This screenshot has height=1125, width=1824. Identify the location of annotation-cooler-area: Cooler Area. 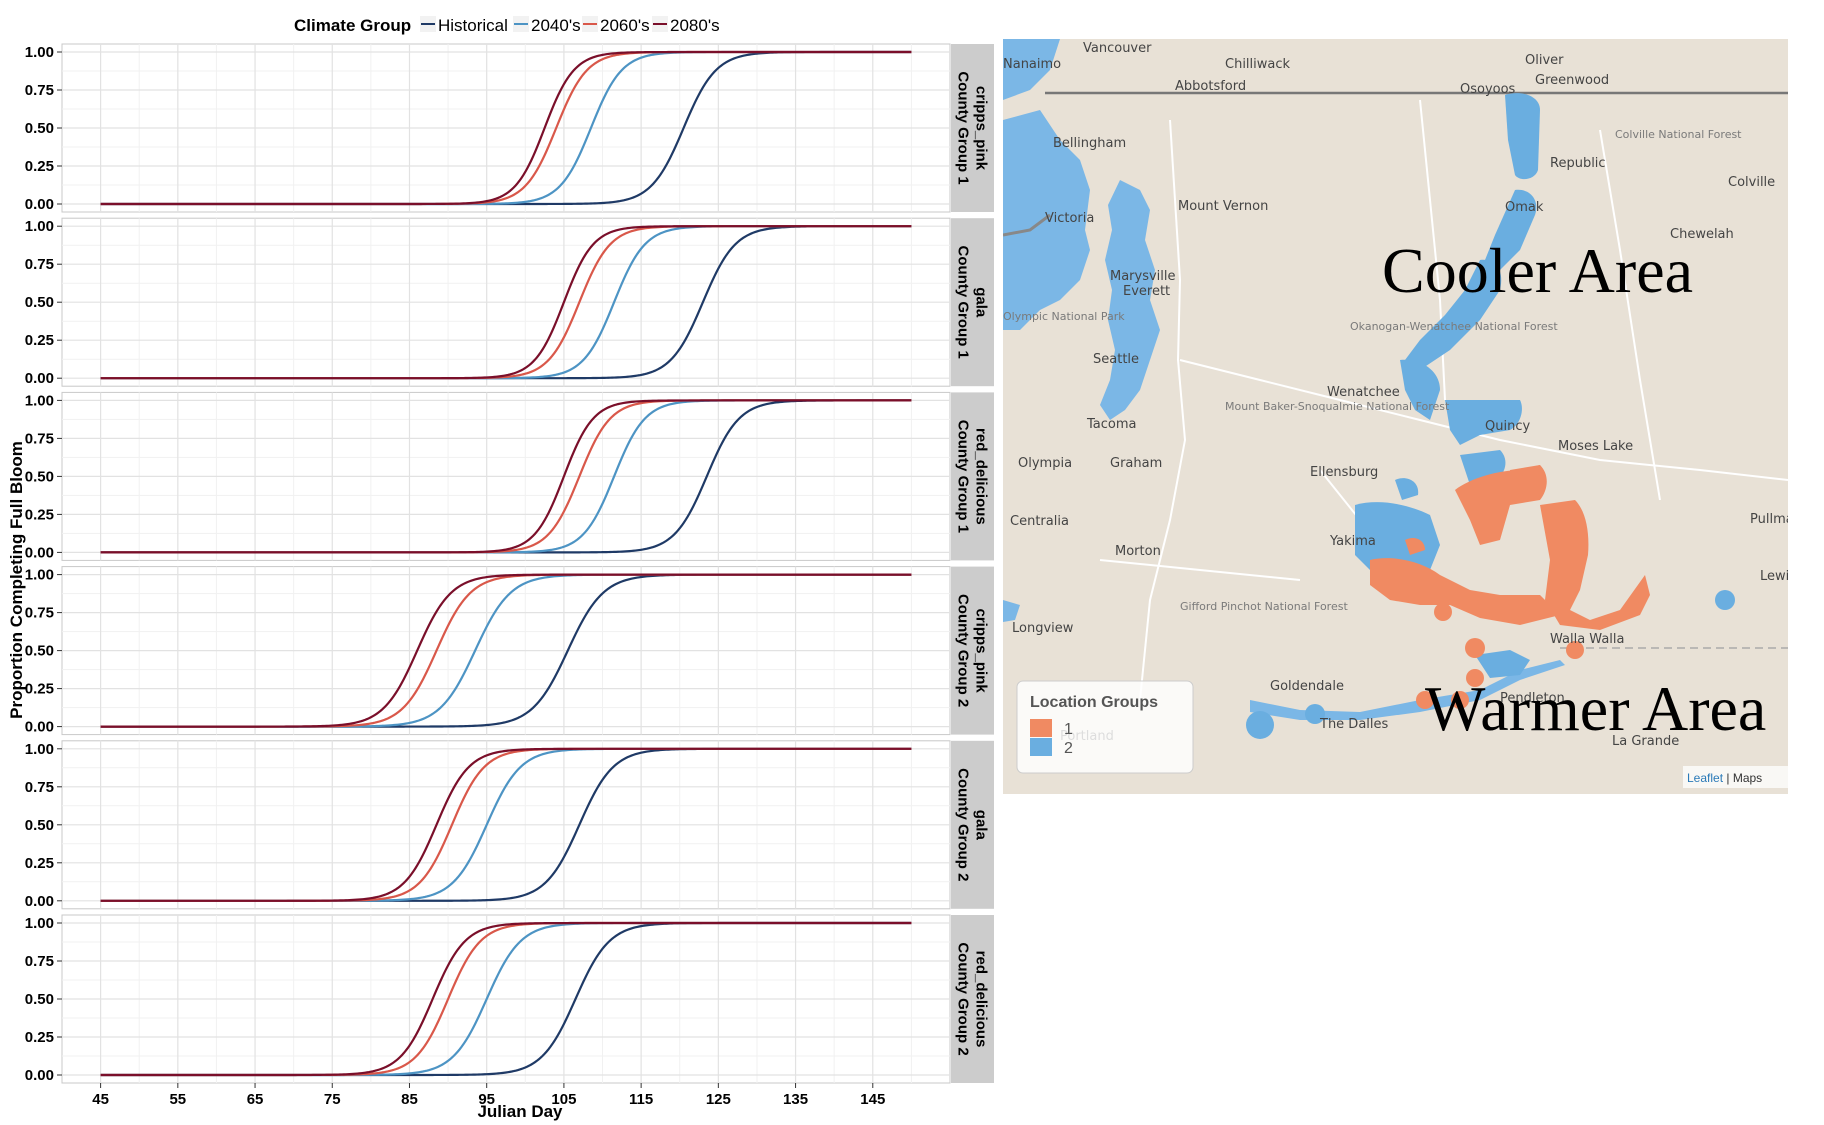
(1537, 270).